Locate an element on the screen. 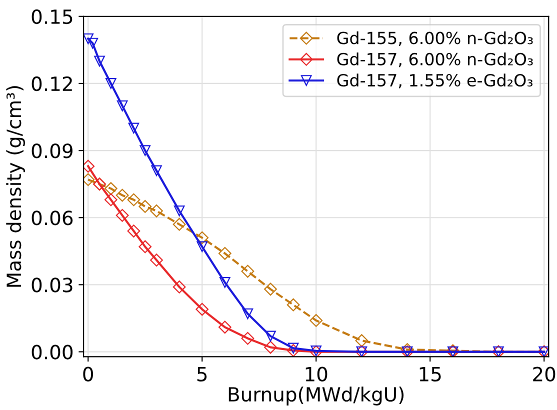  y-tick-label: 0.12 is located at coordinates (52, 84).